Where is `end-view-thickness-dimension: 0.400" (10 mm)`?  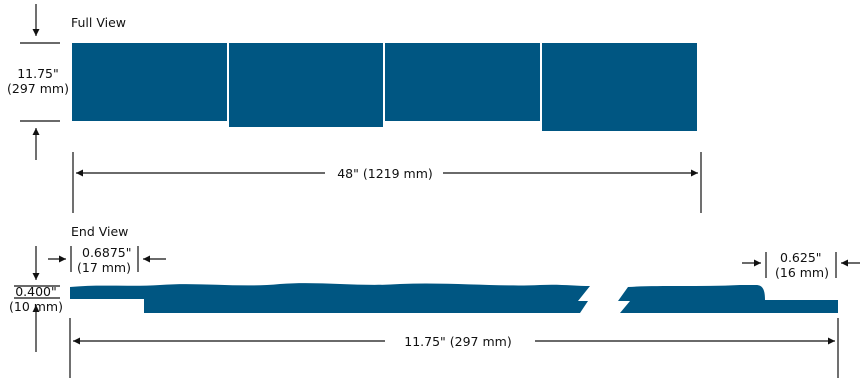 end-view-thickness-dimension: 0.400" (10 mm) is located at coordinates (36, 299).